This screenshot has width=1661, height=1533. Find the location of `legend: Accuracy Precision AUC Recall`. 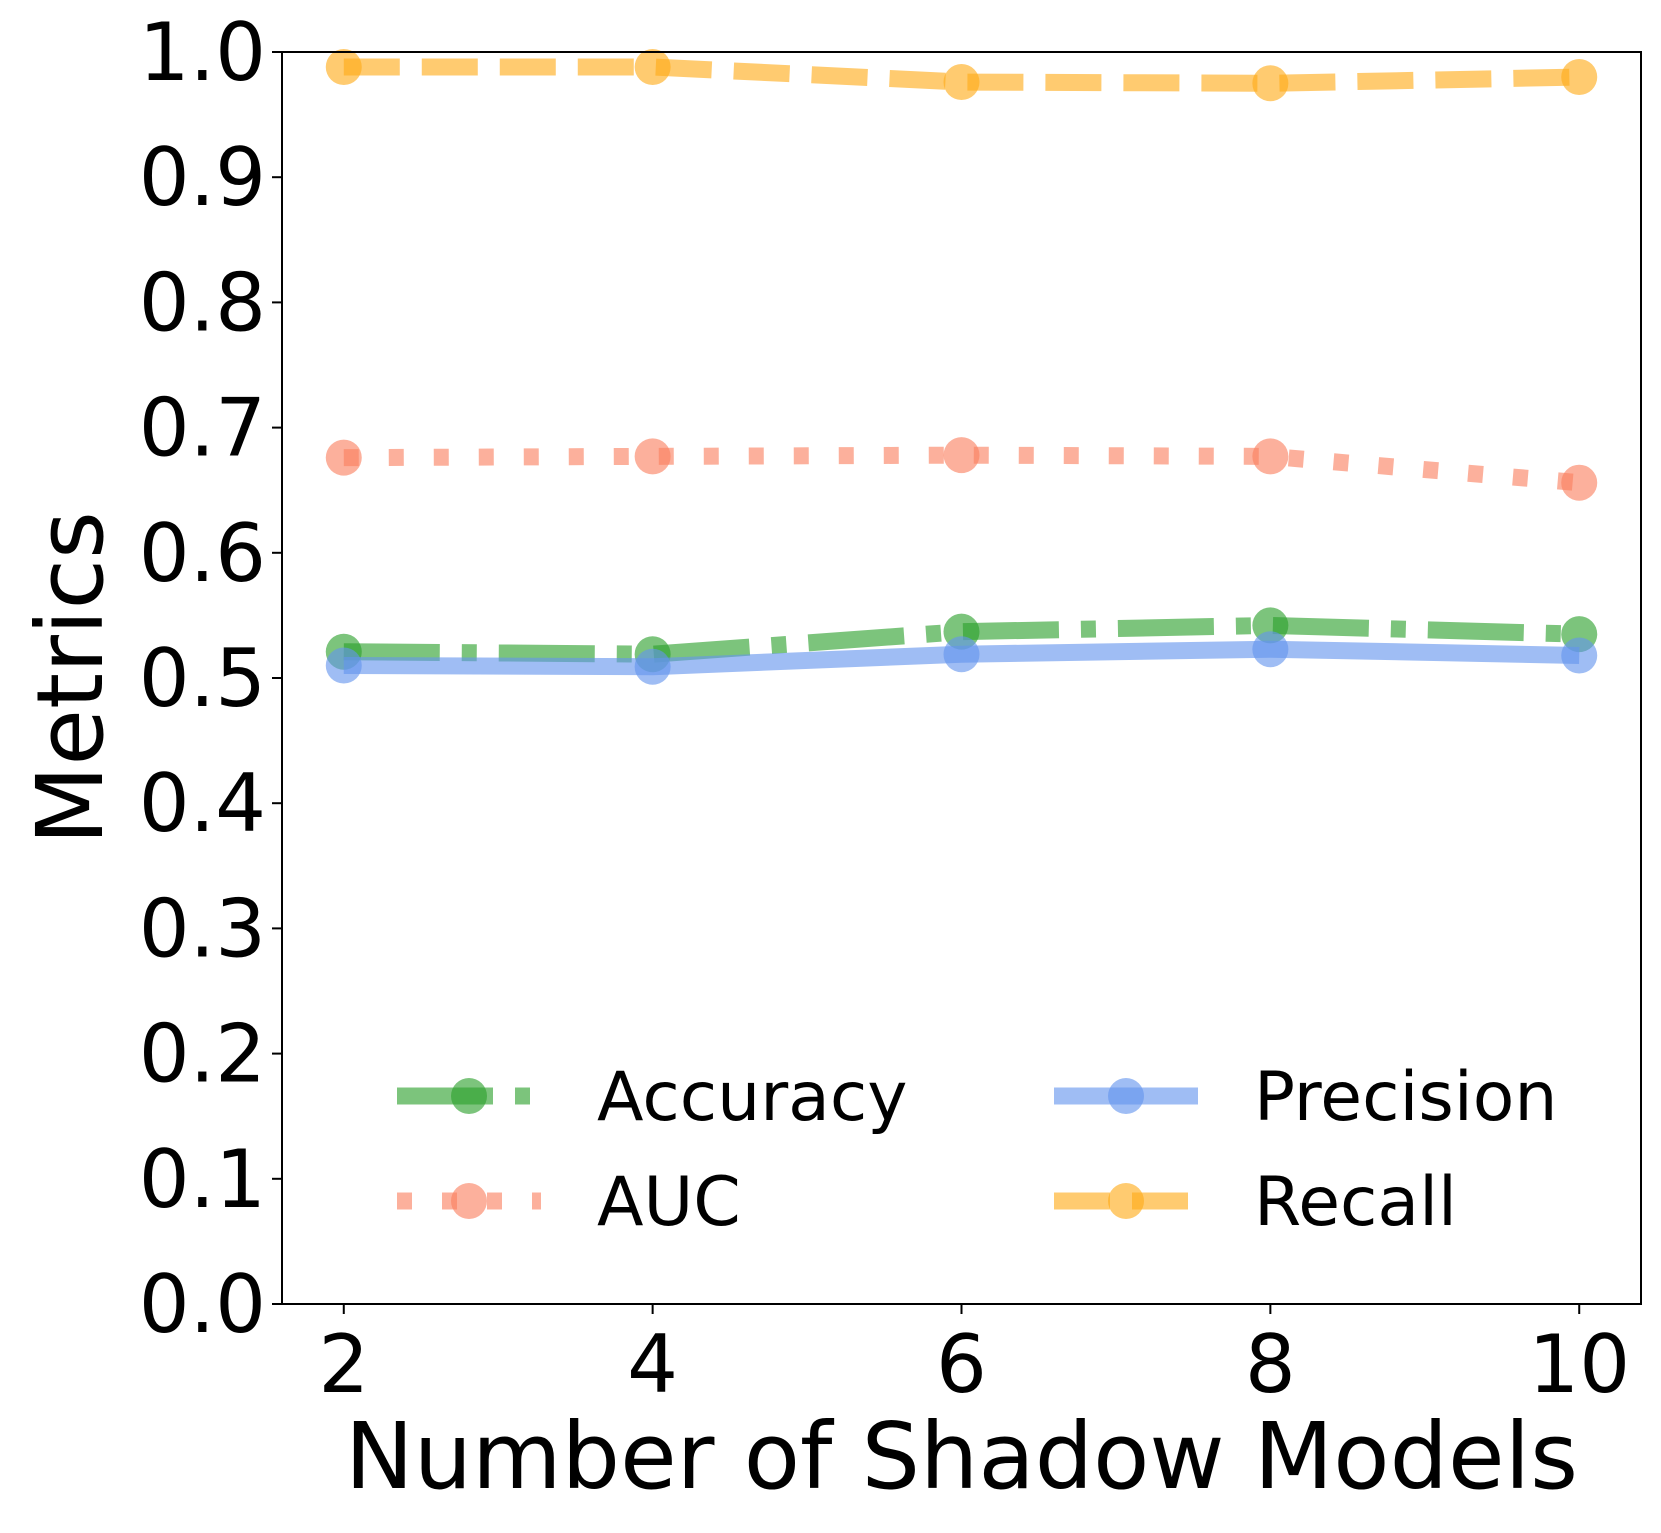

legend: Accuracy Precision AUC Recall is located at coordinates (977, 1150).